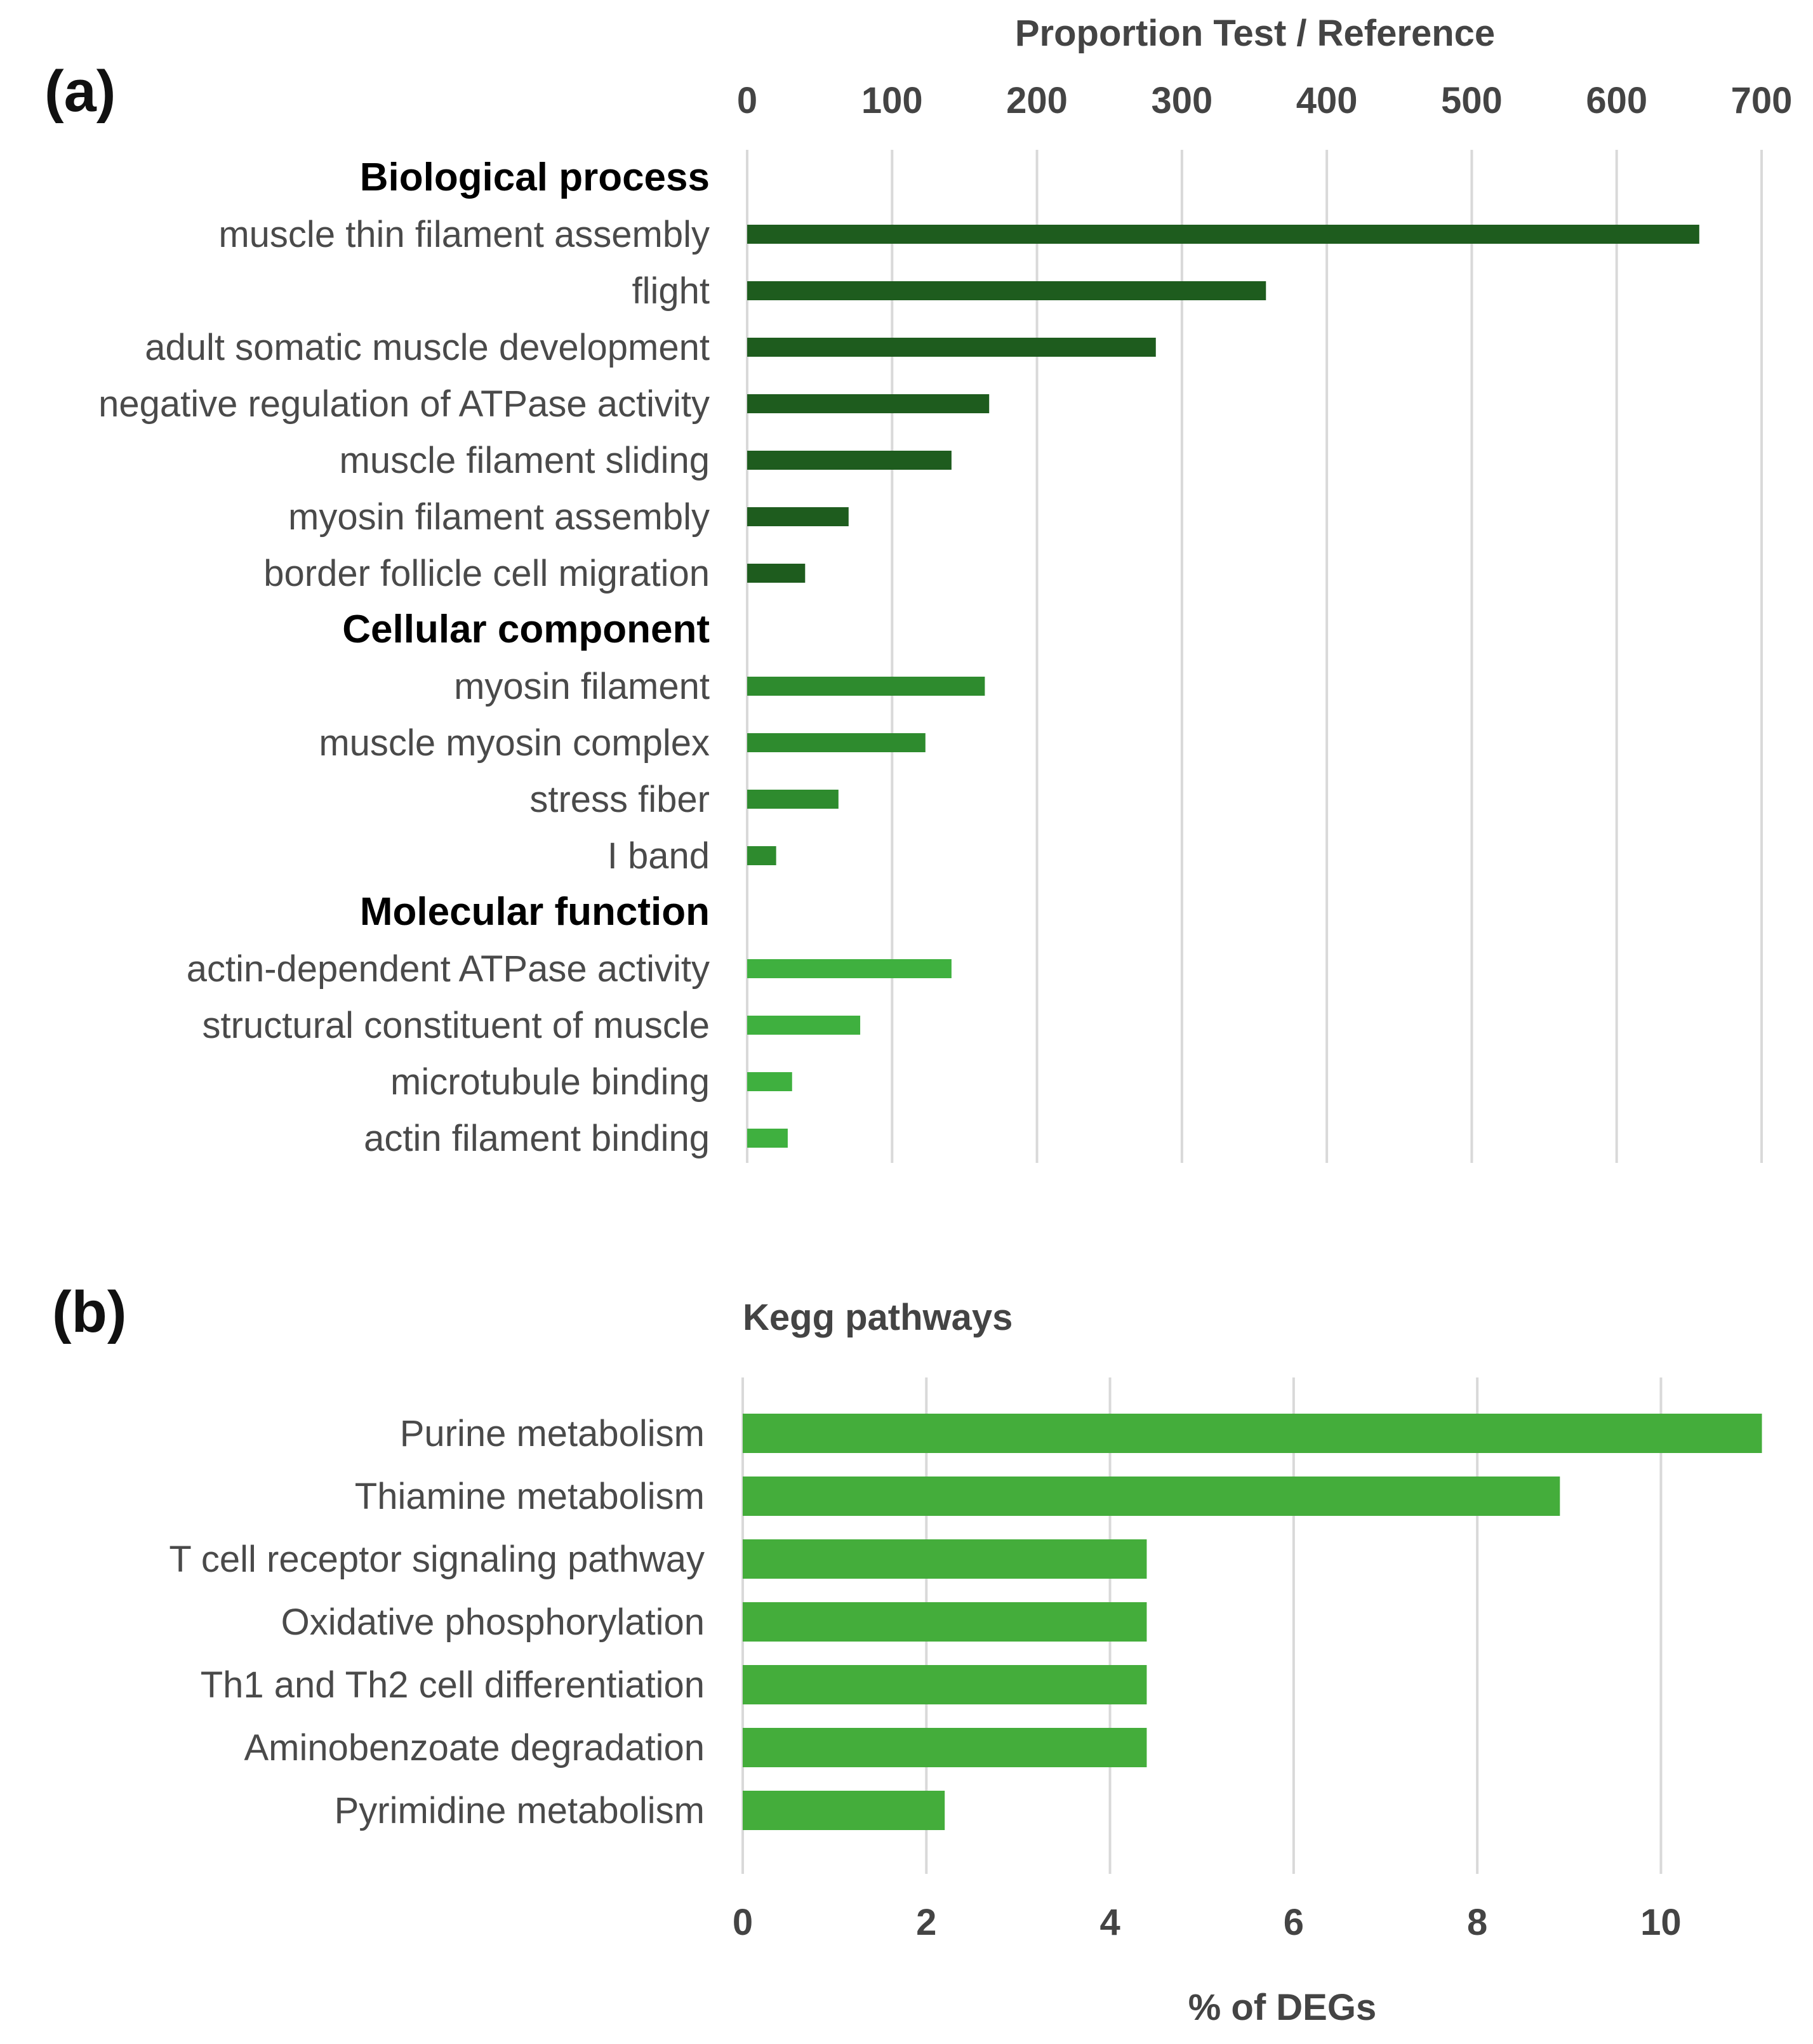 The width and height of the screenshot is (1813, 2044). Describe the element at coordinates (619, 799) in the screenshot. I see `panel-a-category-label: stress fiber` at that location.